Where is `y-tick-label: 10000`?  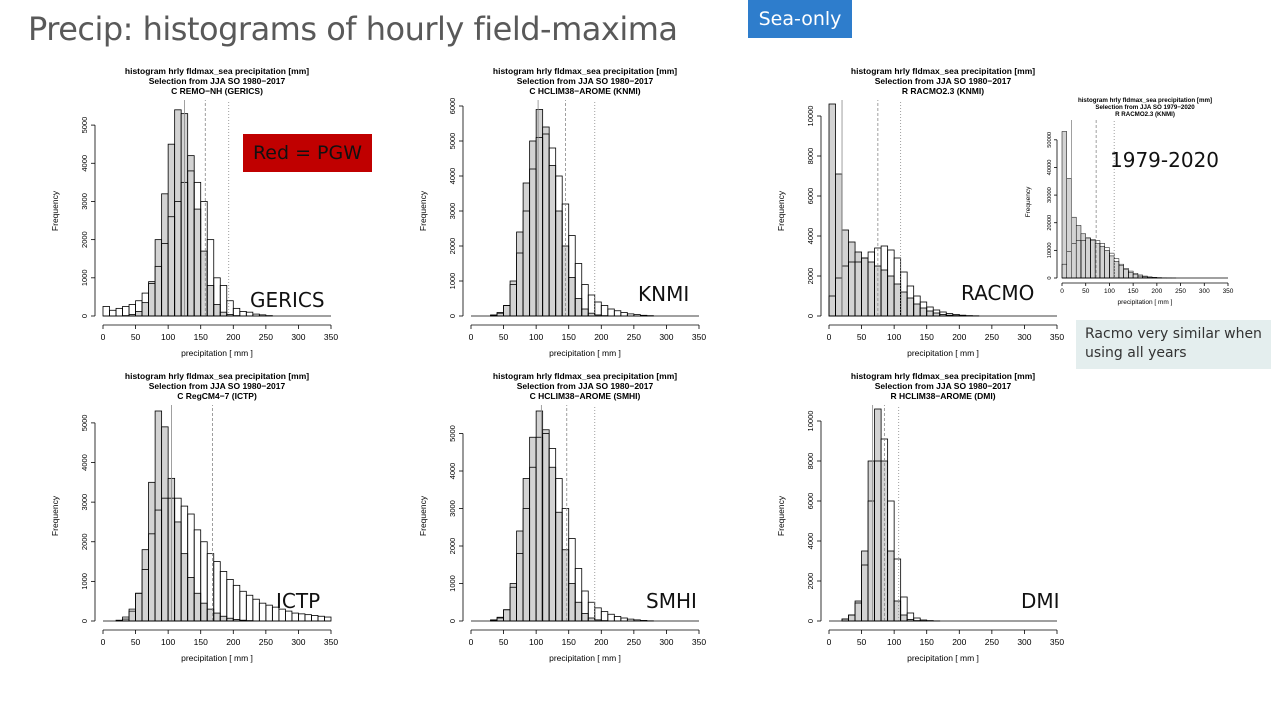
y-tick-label: 10000 is located at coordinates (1050, 250).